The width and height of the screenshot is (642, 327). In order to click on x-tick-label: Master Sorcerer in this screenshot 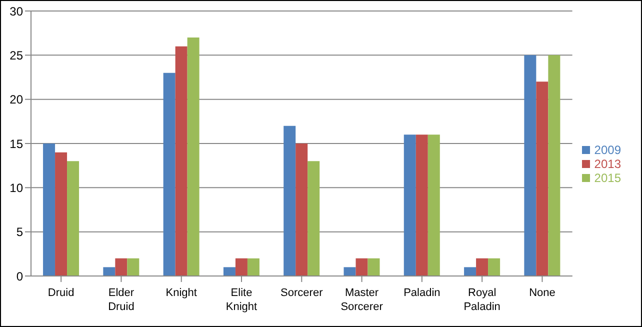, I will do `click(362, 300)`.